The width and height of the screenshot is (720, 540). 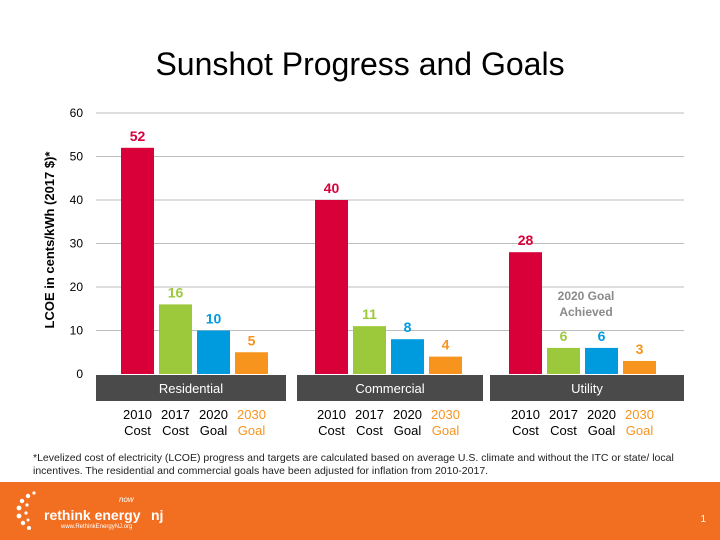 What do you see at coordinates (92, 515) in the screenshot?
I see `logo-brand: rethink energy` at bounding box center [92, 515].